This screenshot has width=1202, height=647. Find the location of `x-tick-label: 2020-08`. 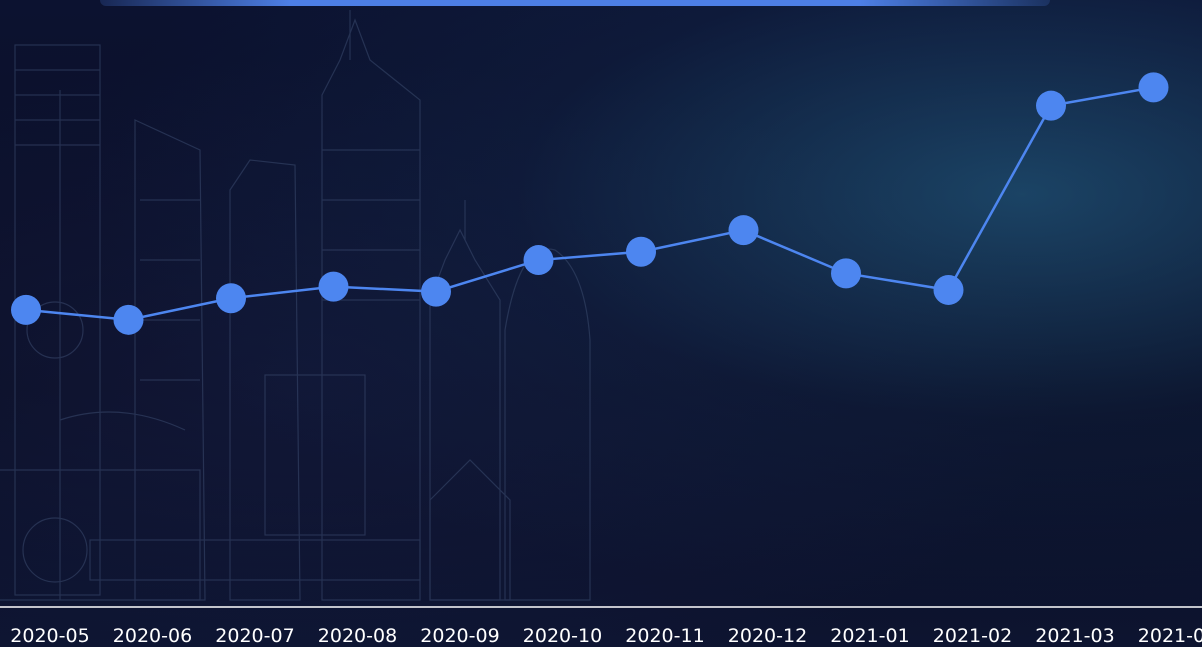

x-tick-label: 2020-08 is located at coordinates (357, 636).